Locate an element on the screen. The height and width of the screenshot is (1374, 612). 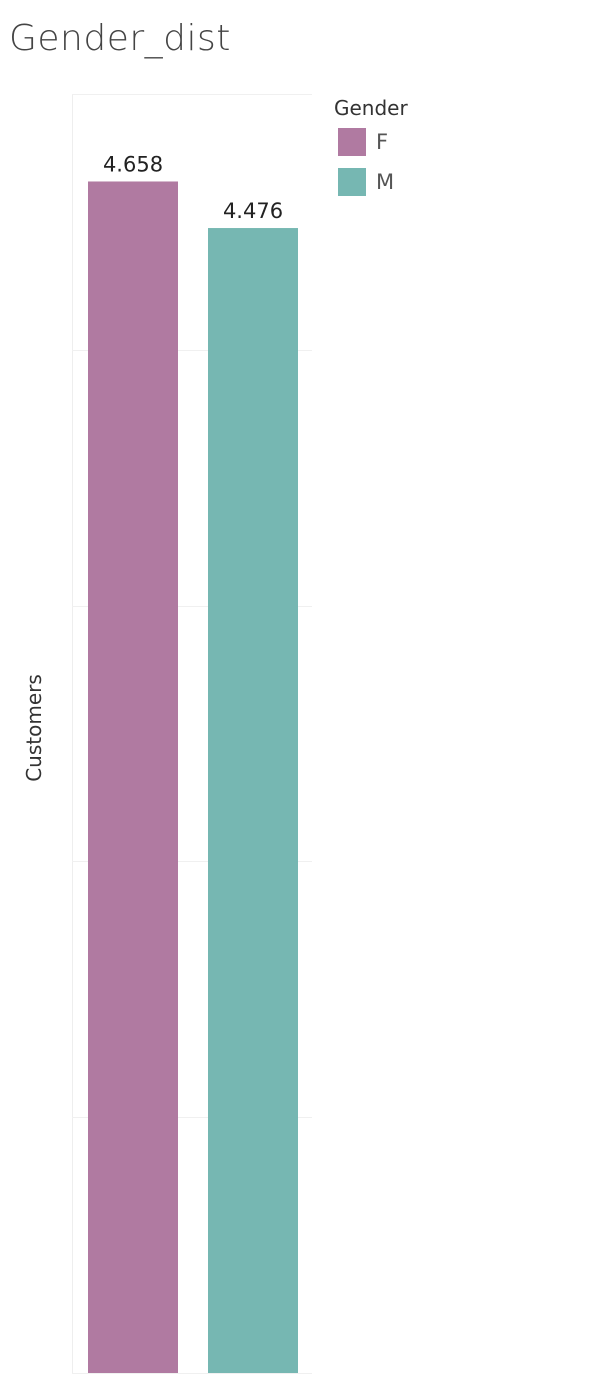
legend-swatch-f is located at coordinates (352, 142).